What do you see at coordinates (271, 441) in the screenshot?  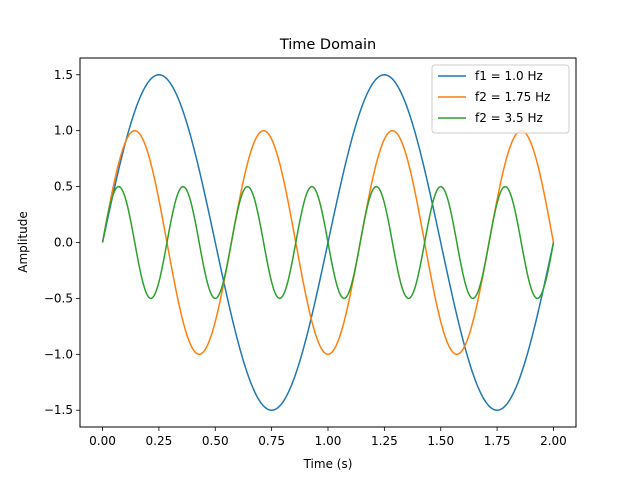 I see `x-tick-label: 0.75` at bounding box center [271, 441].